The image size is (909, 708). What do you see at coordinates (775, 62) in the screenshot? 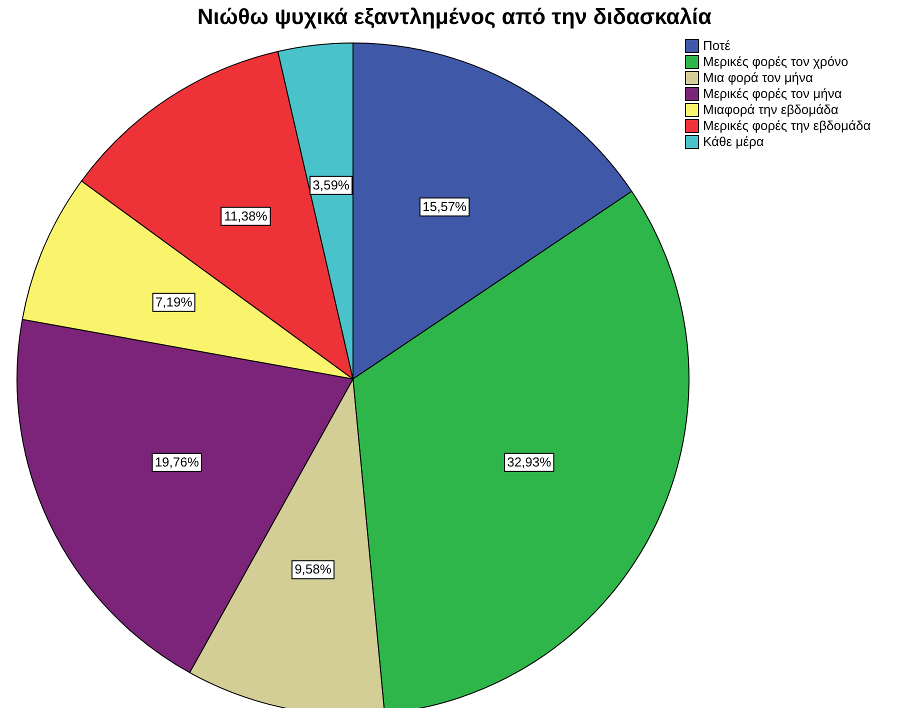
I see `legend-label: Μερικές φορές τον χρόνο` at bounding box center [775, 62].